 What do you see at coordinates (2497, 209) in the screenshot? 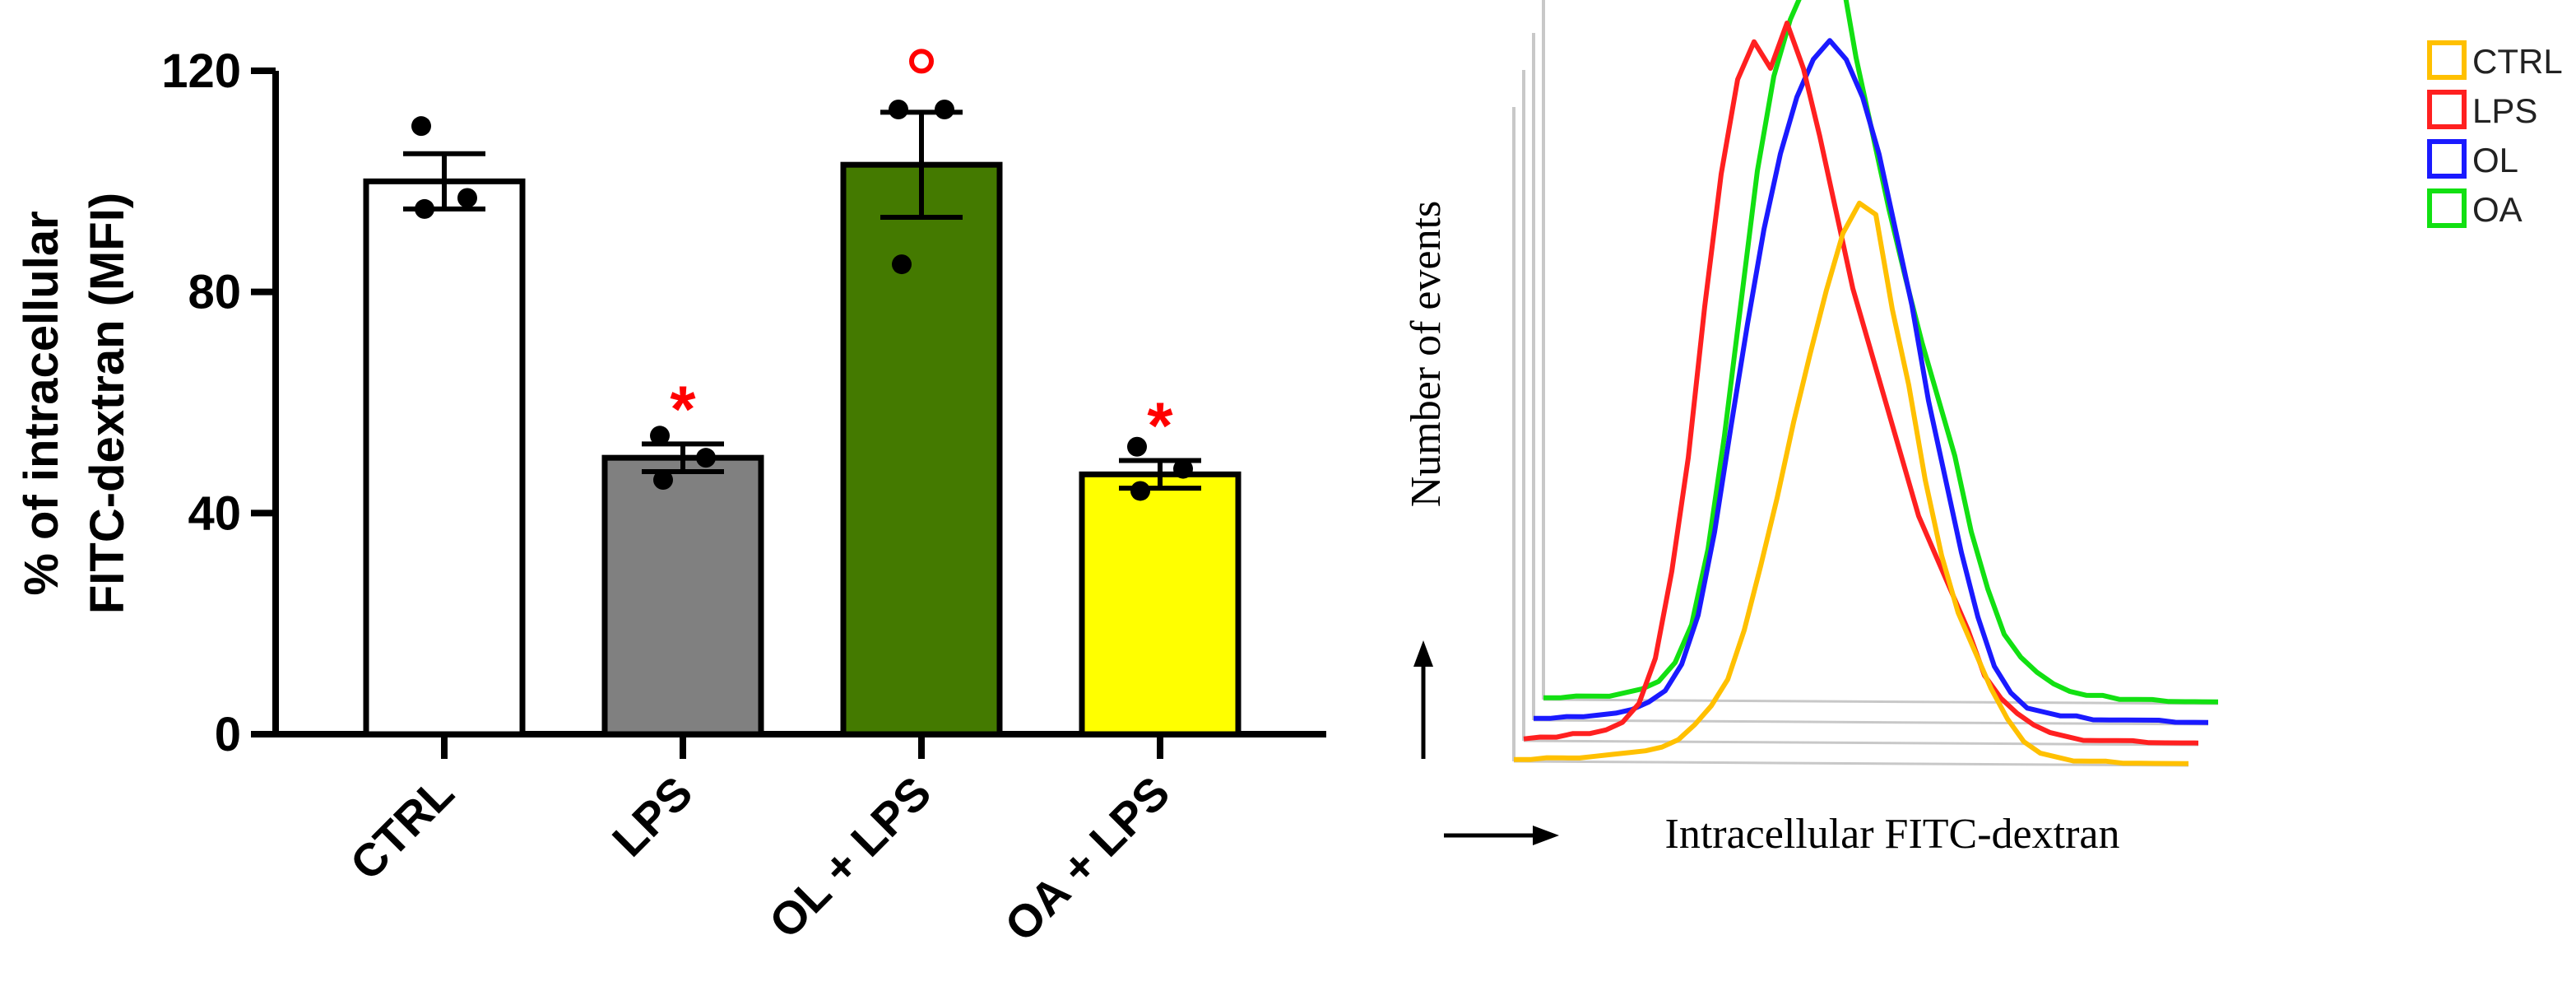
I see `legend-label: OA` at bounding box center [2497, 209].